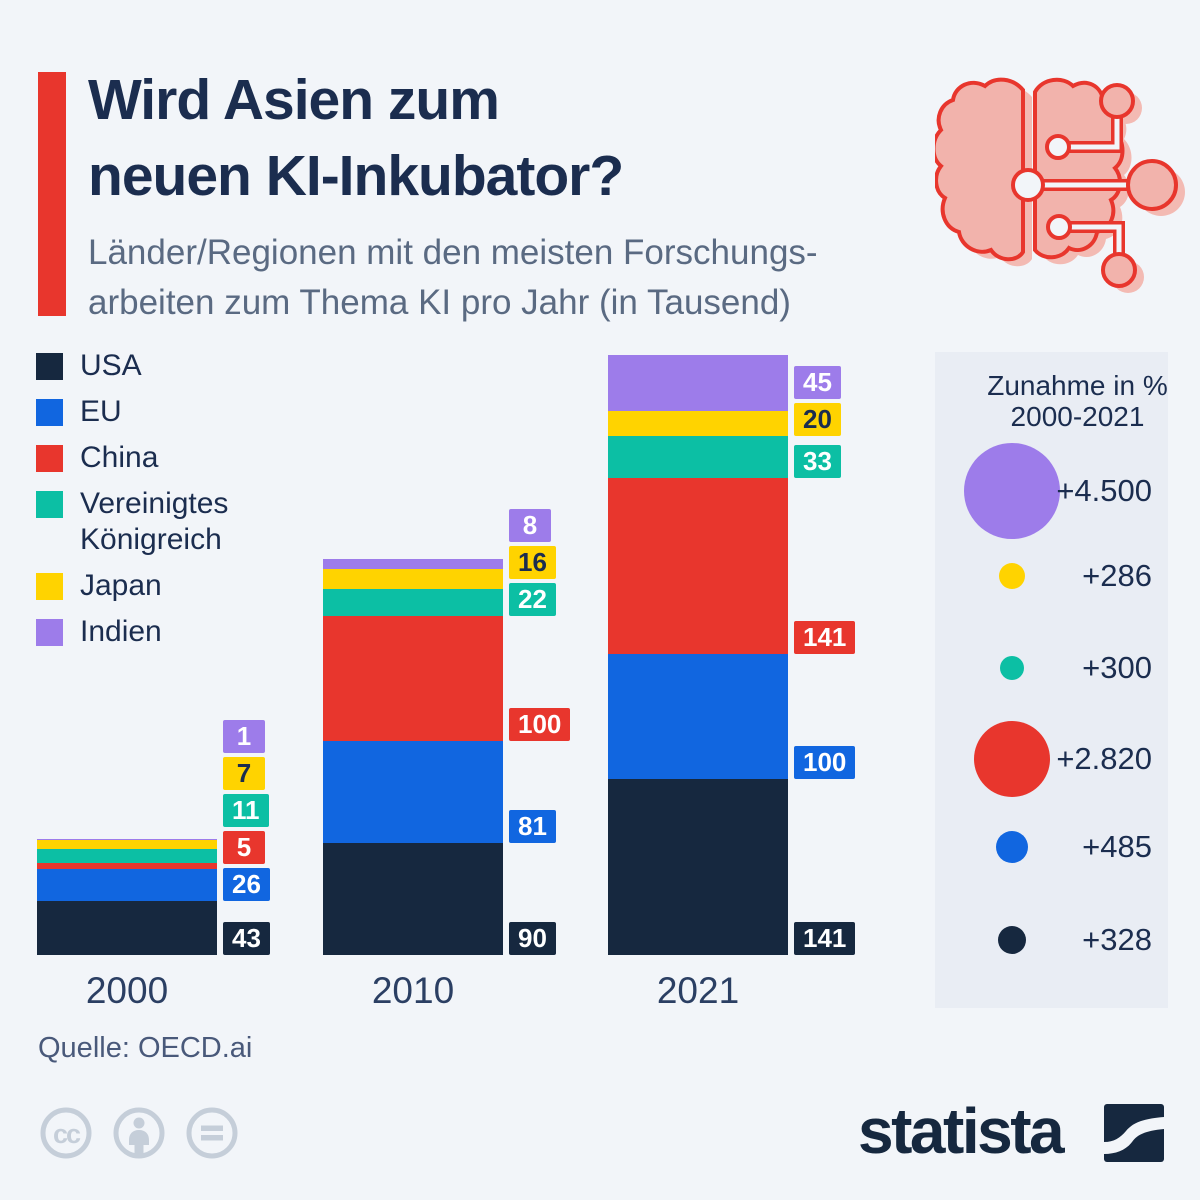 This screenshot has height=1200, width=1200. Describe the element at coordinates (170, 586) in the screenshot. I see `legend-item-japan: Japan` at that location.